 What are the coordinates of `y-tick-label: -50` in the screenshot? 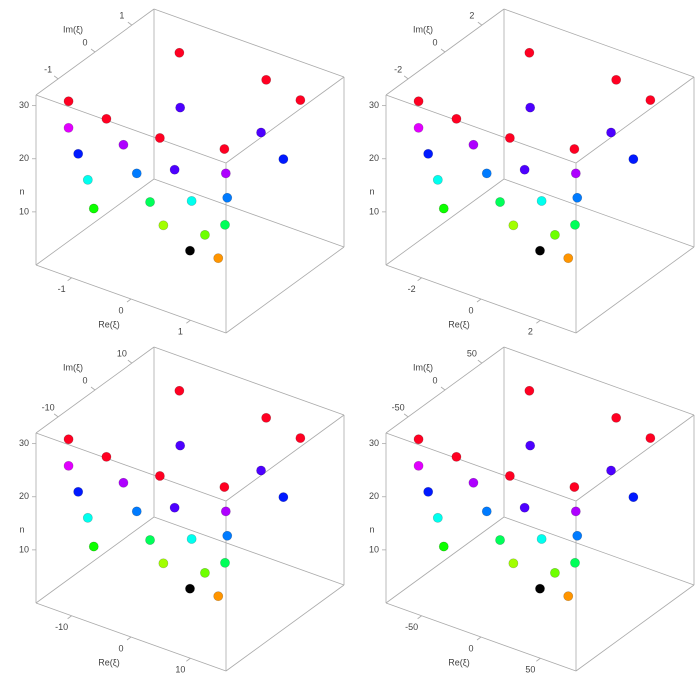 It's located at (398, 407).